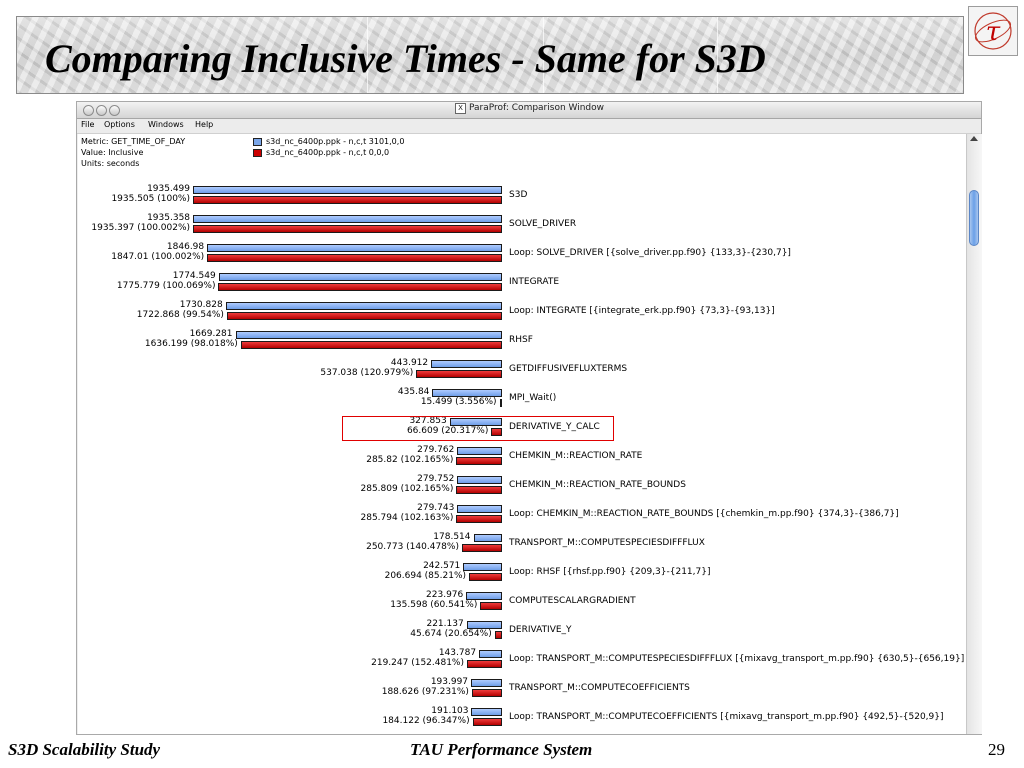 This screenshot has width=1024, height=768. I want to click on value-label-blue: 1935.499, so click(169, 189).